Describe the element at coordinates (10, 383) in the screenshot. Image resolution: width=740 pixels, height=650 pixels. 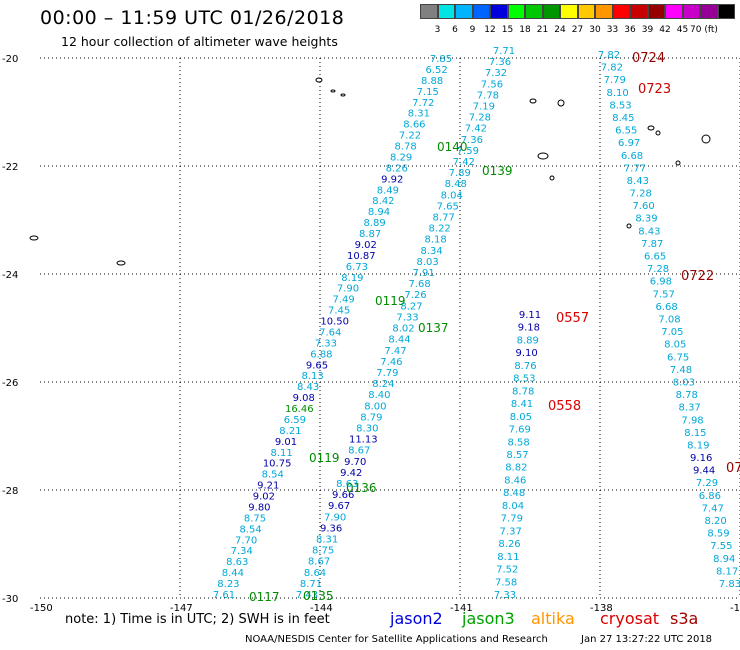
I see `lat-tick-label: -26` at that location.